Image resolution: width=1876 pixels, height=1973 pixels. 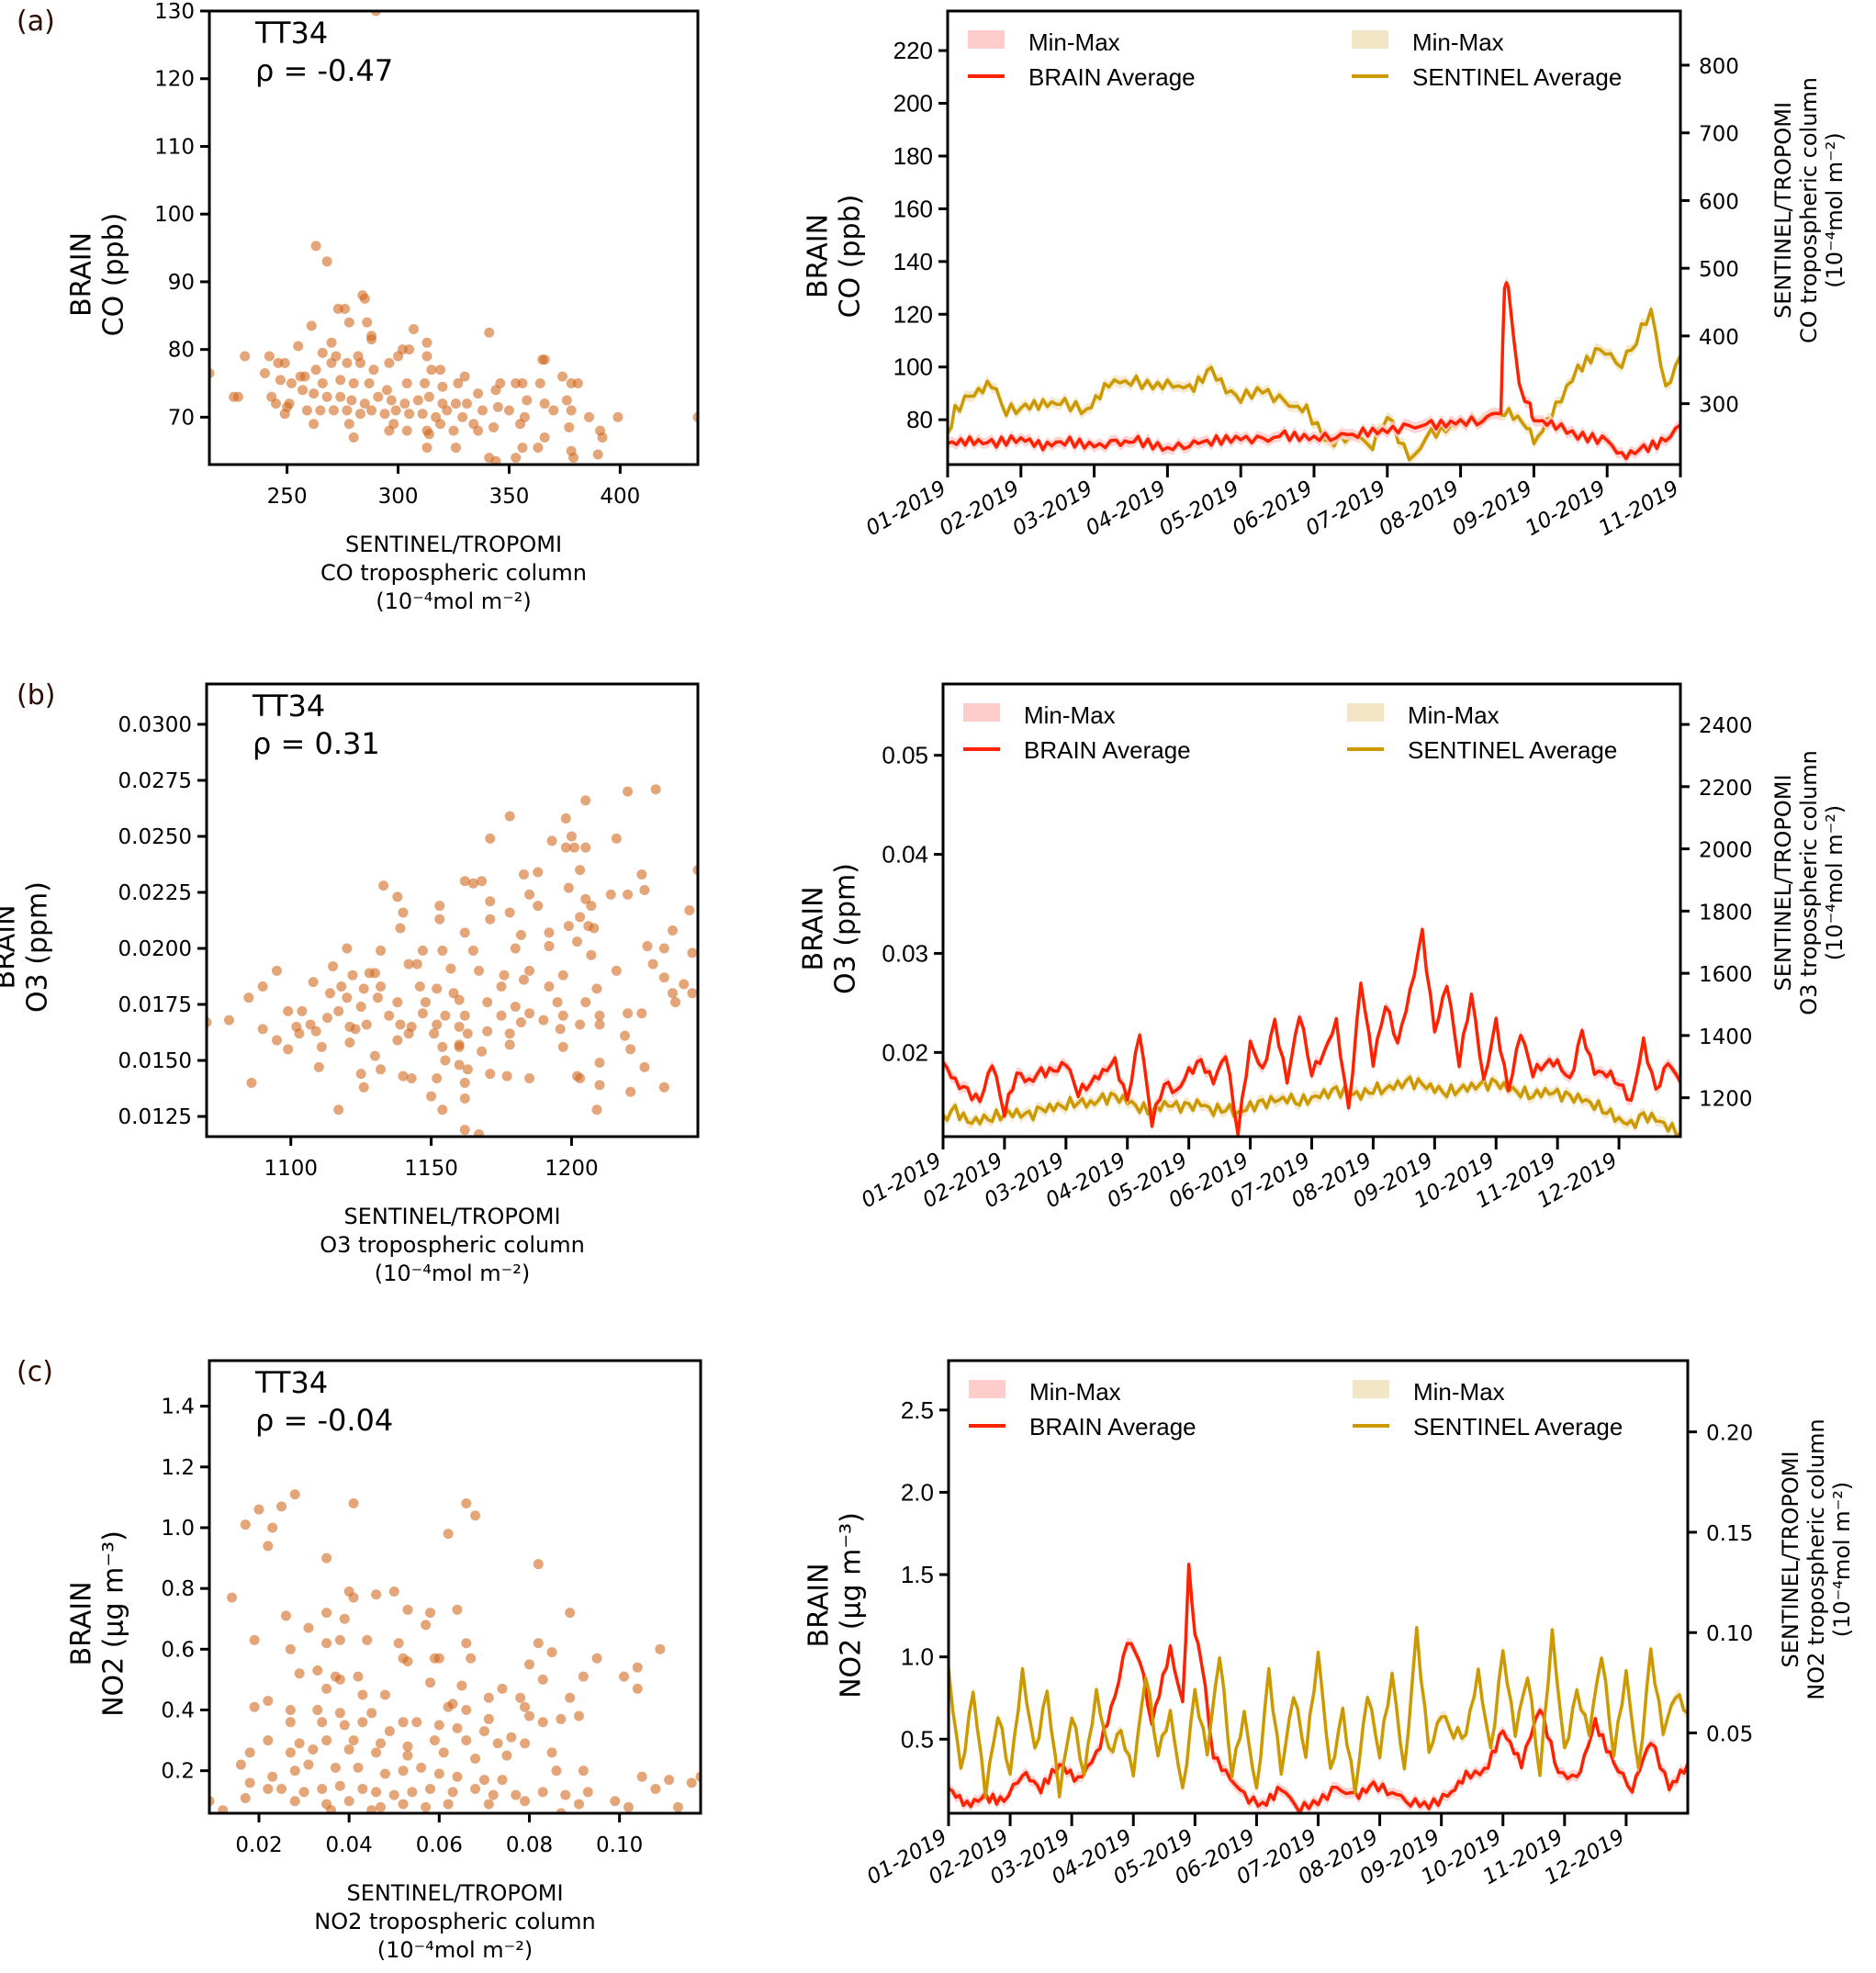 I want to click on legend-brain-band-swatch, so click(x=987, y=1389).